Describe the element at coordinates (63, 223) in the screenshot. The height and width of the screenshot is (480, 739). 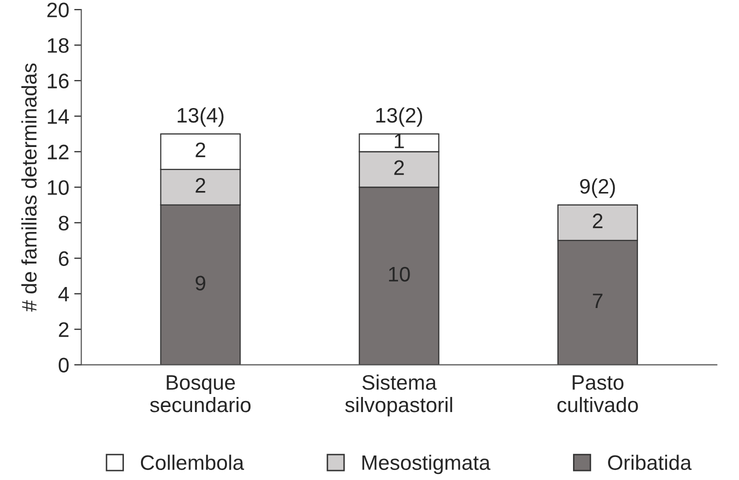
I see `y-tick-label: 8` at that location.